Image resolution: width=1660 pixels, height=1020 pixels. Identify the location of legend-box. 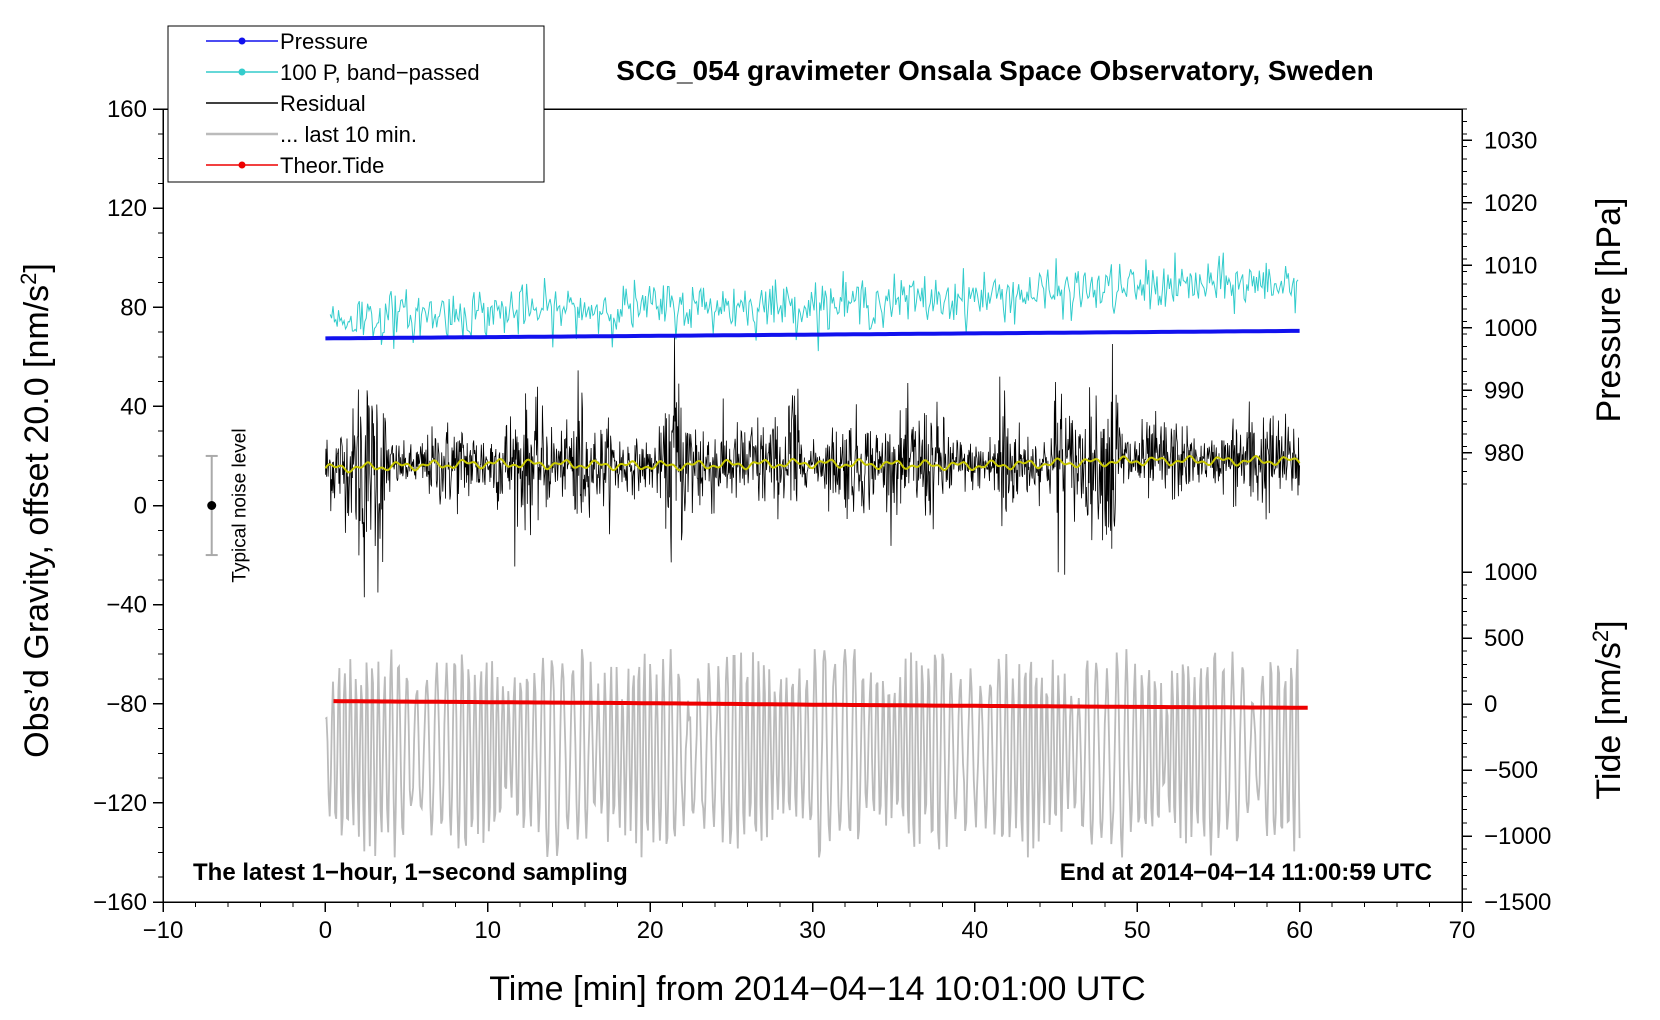
(356, 104).